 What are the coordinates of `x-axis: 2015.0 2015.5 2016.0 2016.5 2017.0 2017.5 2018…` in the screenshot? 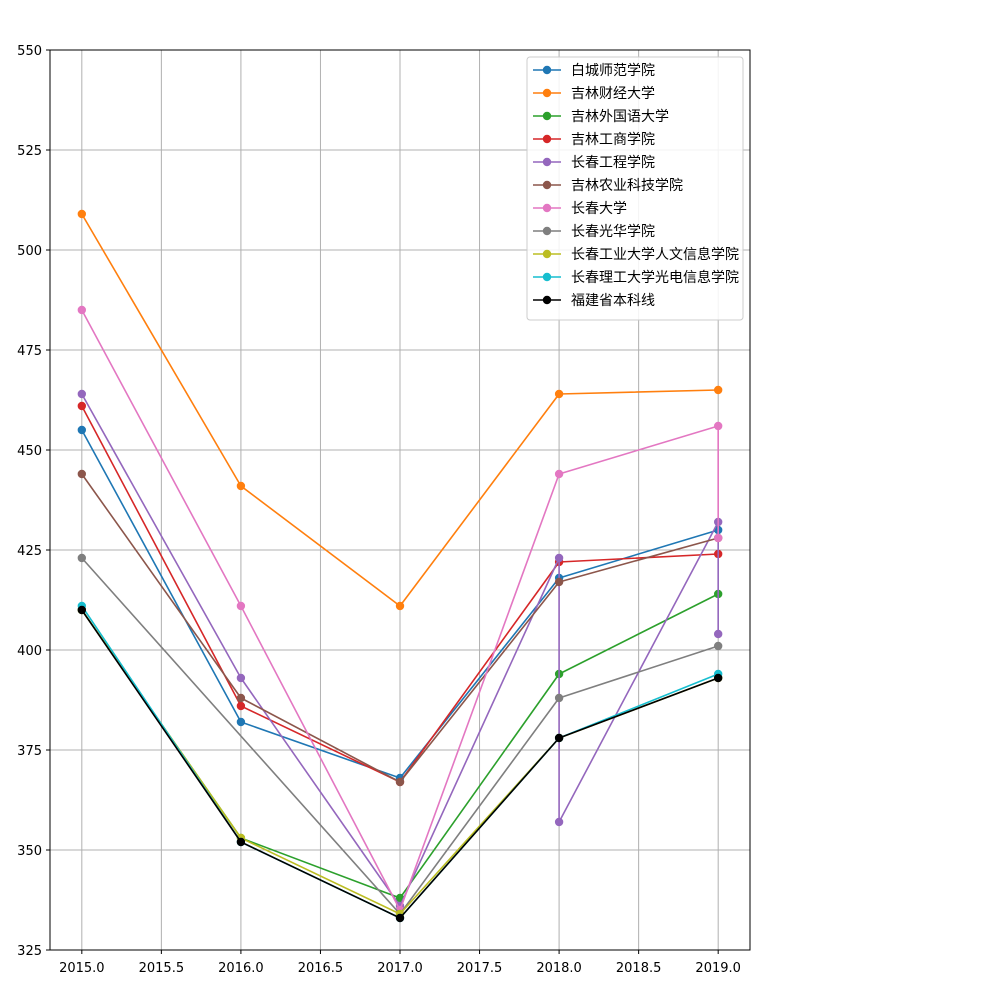 It's located at (400, 963).